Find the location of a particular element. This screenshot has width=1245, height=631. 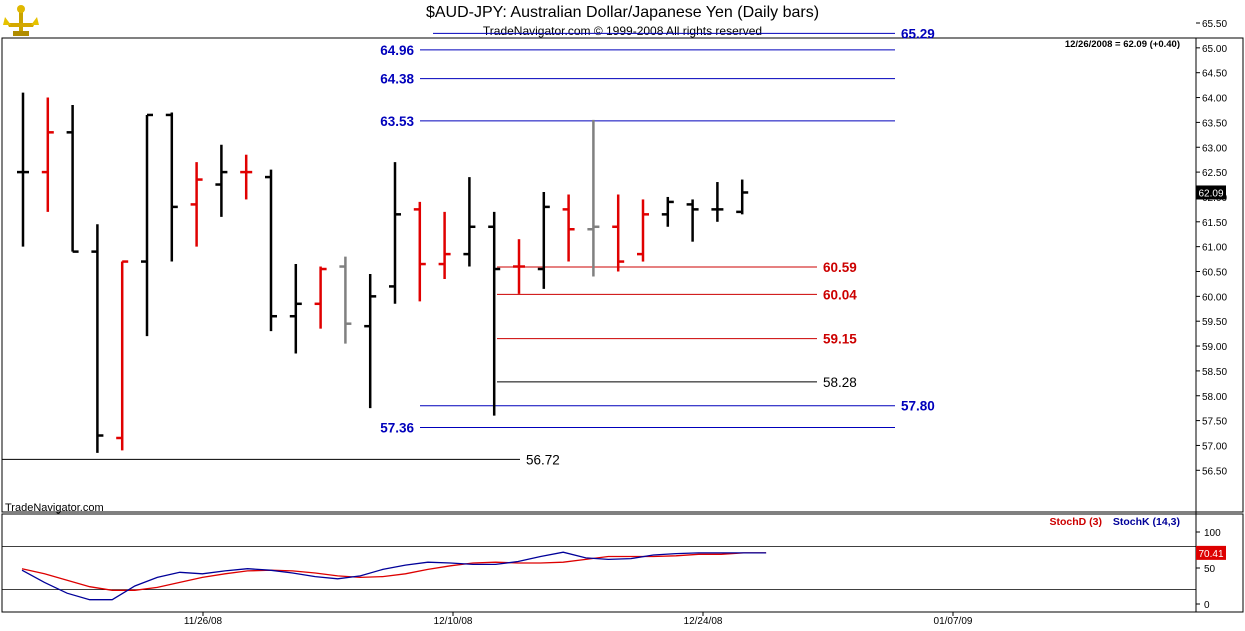

brand-watermark: TradeNavigator.com is located at coordinates (54, 508).